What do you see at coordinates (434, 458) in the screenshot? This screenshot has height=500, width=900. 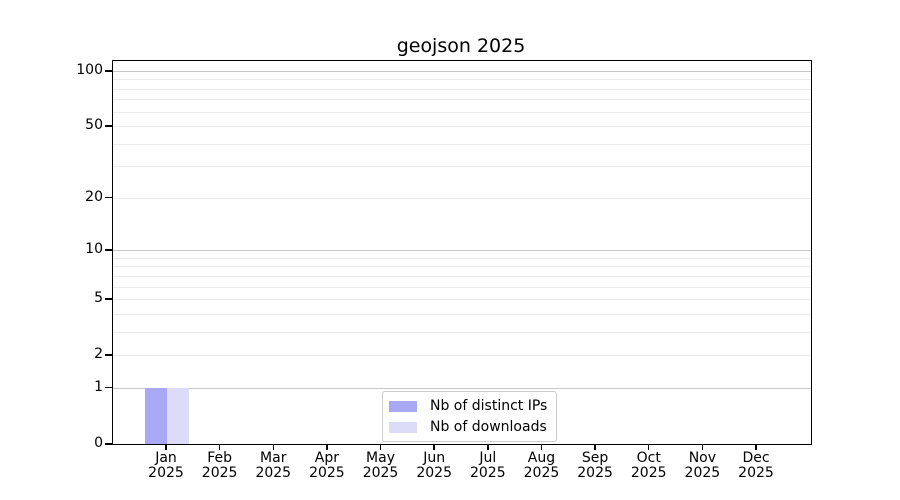 I see `x-tick-label-month: Jun` at bounding box center [434, 458].